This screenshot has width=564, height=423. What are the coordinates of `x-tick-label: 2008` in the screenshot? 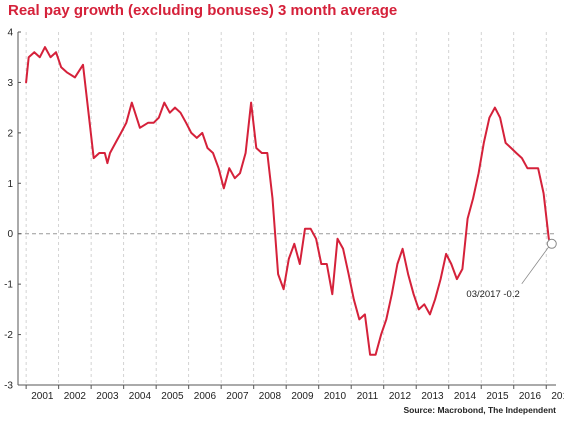 It's located at (270, 396).